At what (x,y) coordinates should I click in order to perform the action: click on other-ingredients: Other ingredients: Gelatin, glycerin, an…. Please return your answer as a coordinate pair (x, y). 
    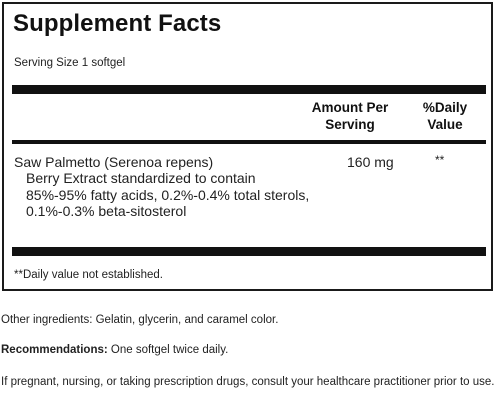
    Looking at the image, I should click on (140, 320).